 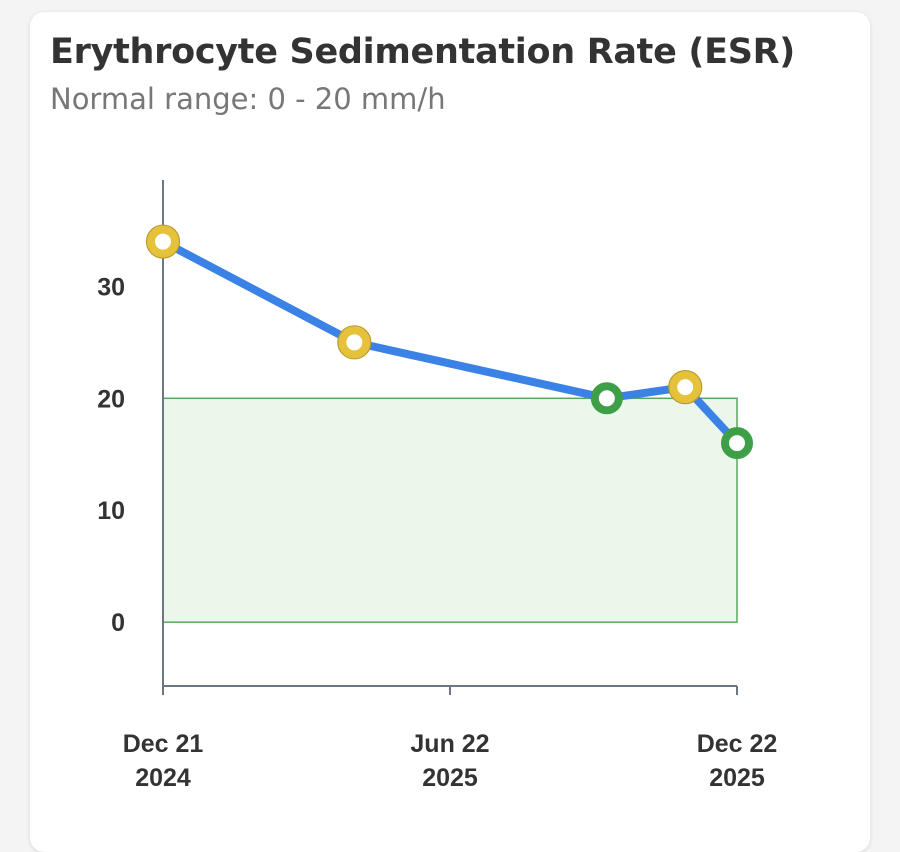 I want to click on y-tick-label: 0, so click(x=118, y=623).